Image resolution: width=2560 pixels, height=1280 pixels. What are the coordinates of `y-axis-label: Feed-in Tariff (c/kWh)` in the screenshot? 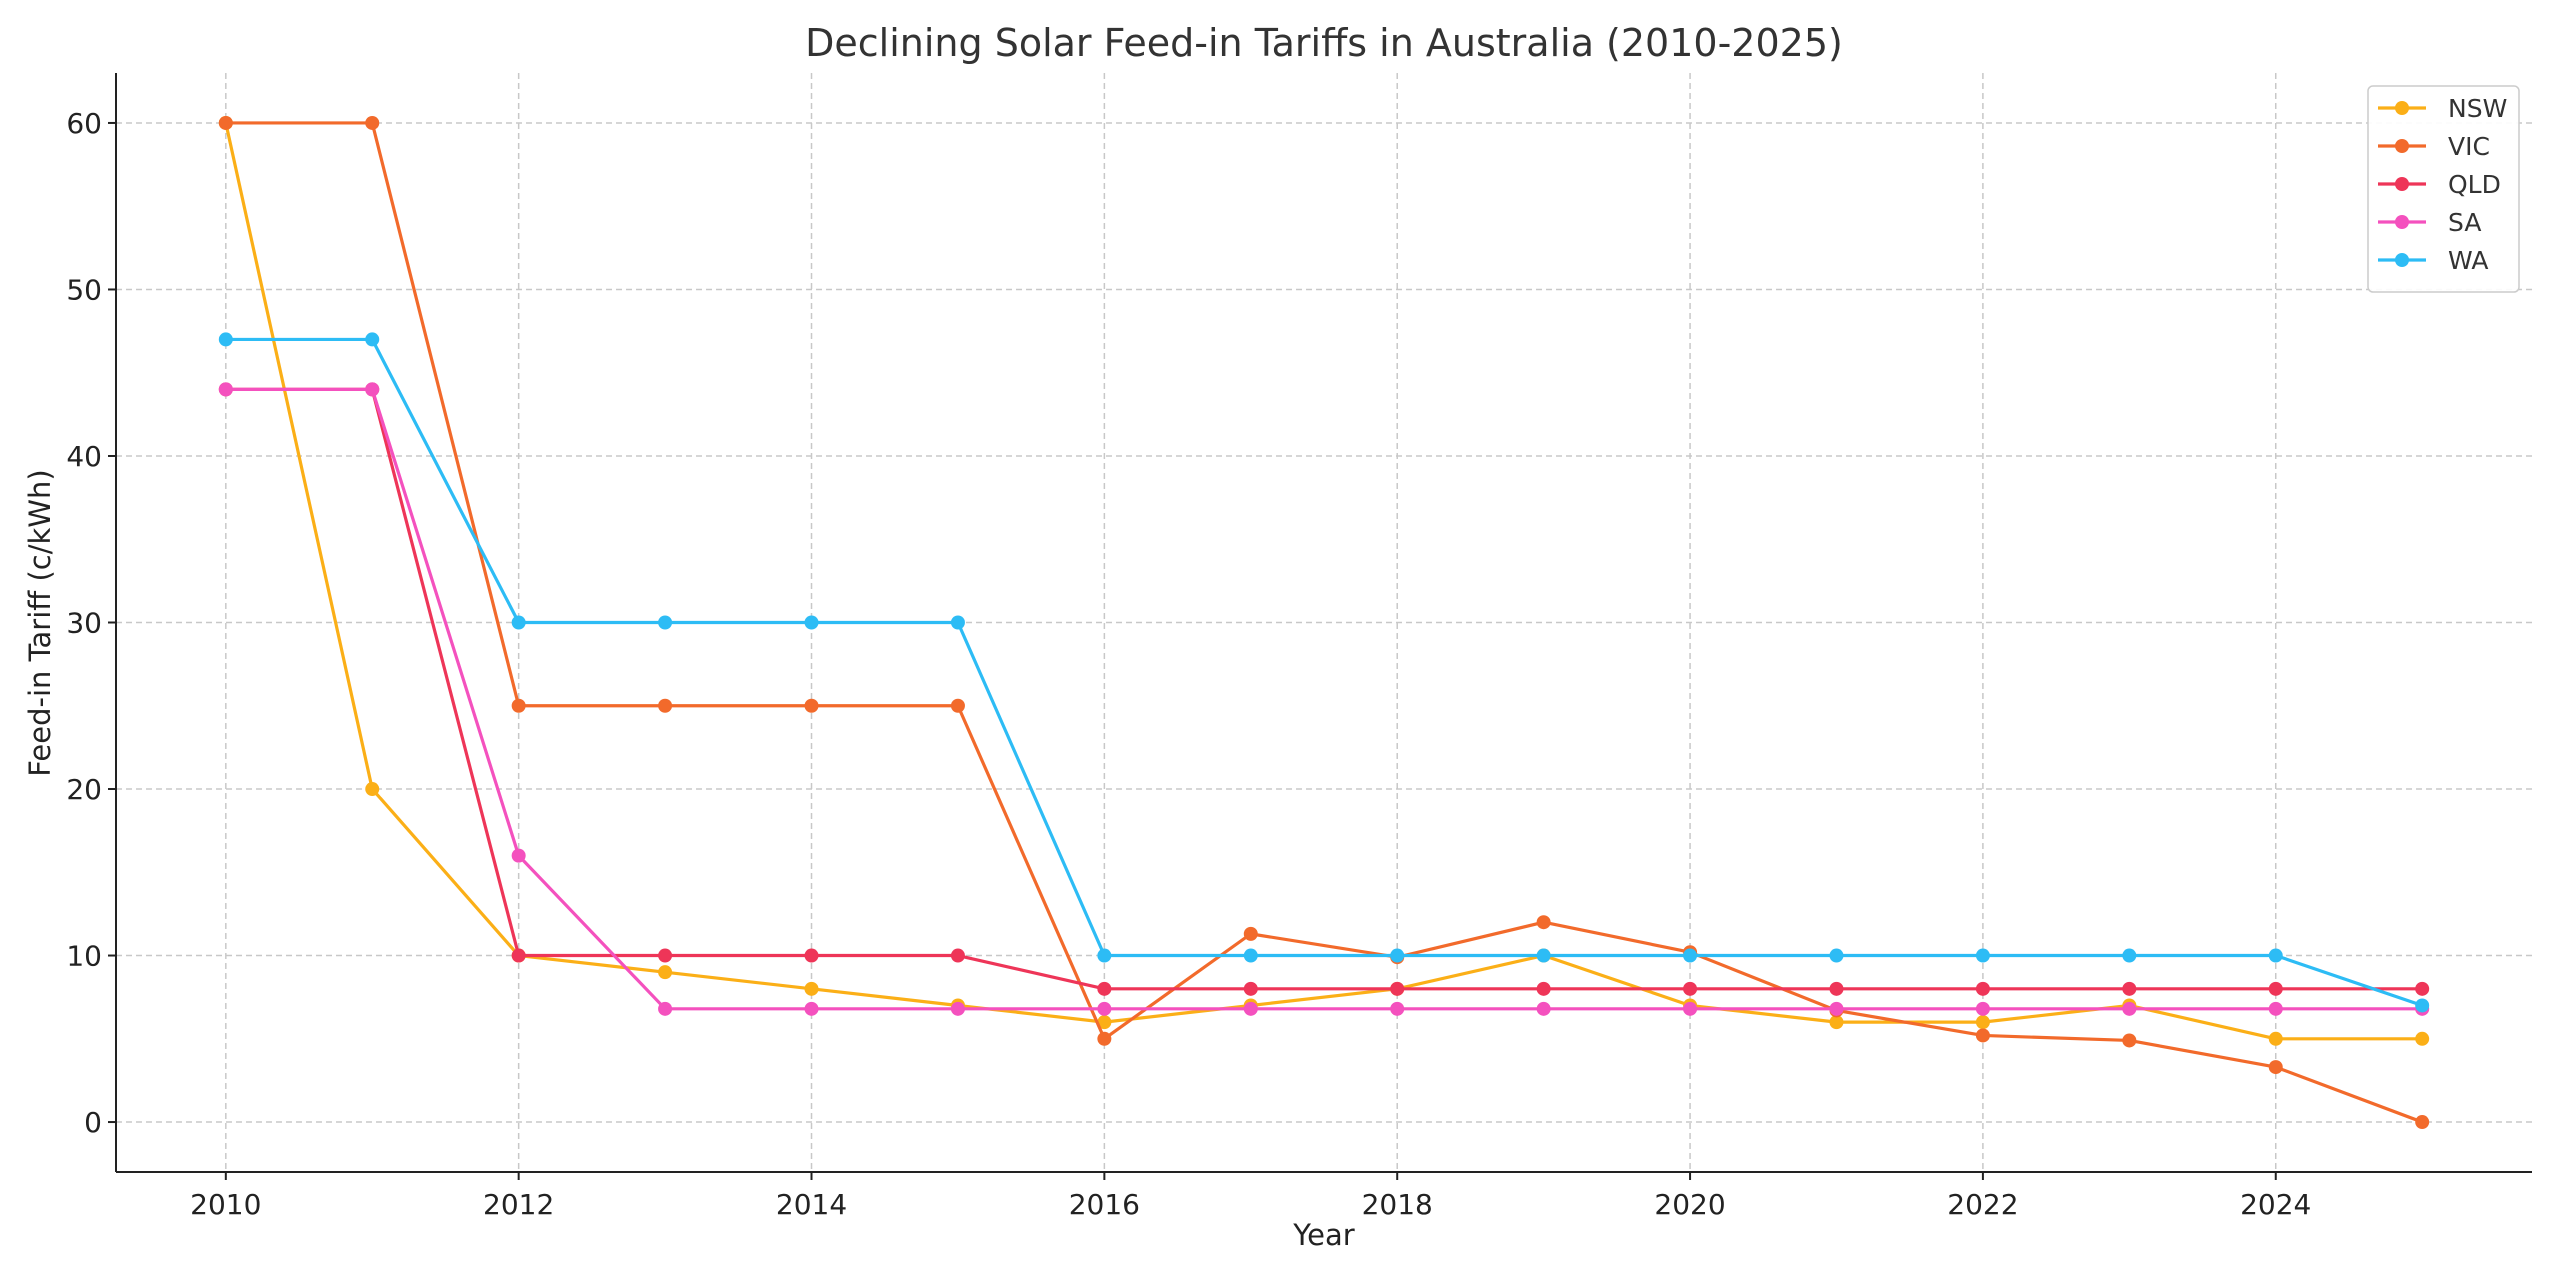 It's located at (40, 622).